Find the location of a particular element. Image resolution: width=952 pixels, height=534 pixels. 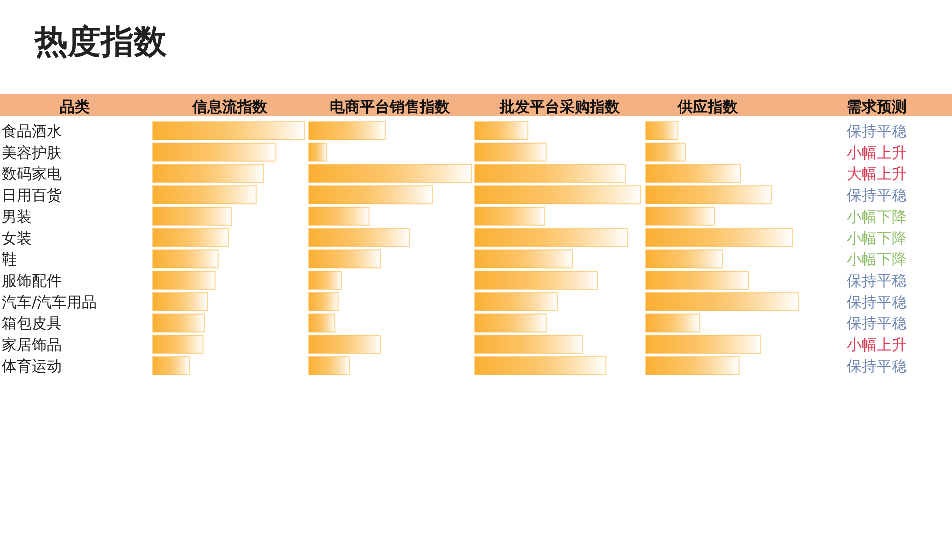

y-tick-label: 箱包皮具 is located at coordinates (32, 323).